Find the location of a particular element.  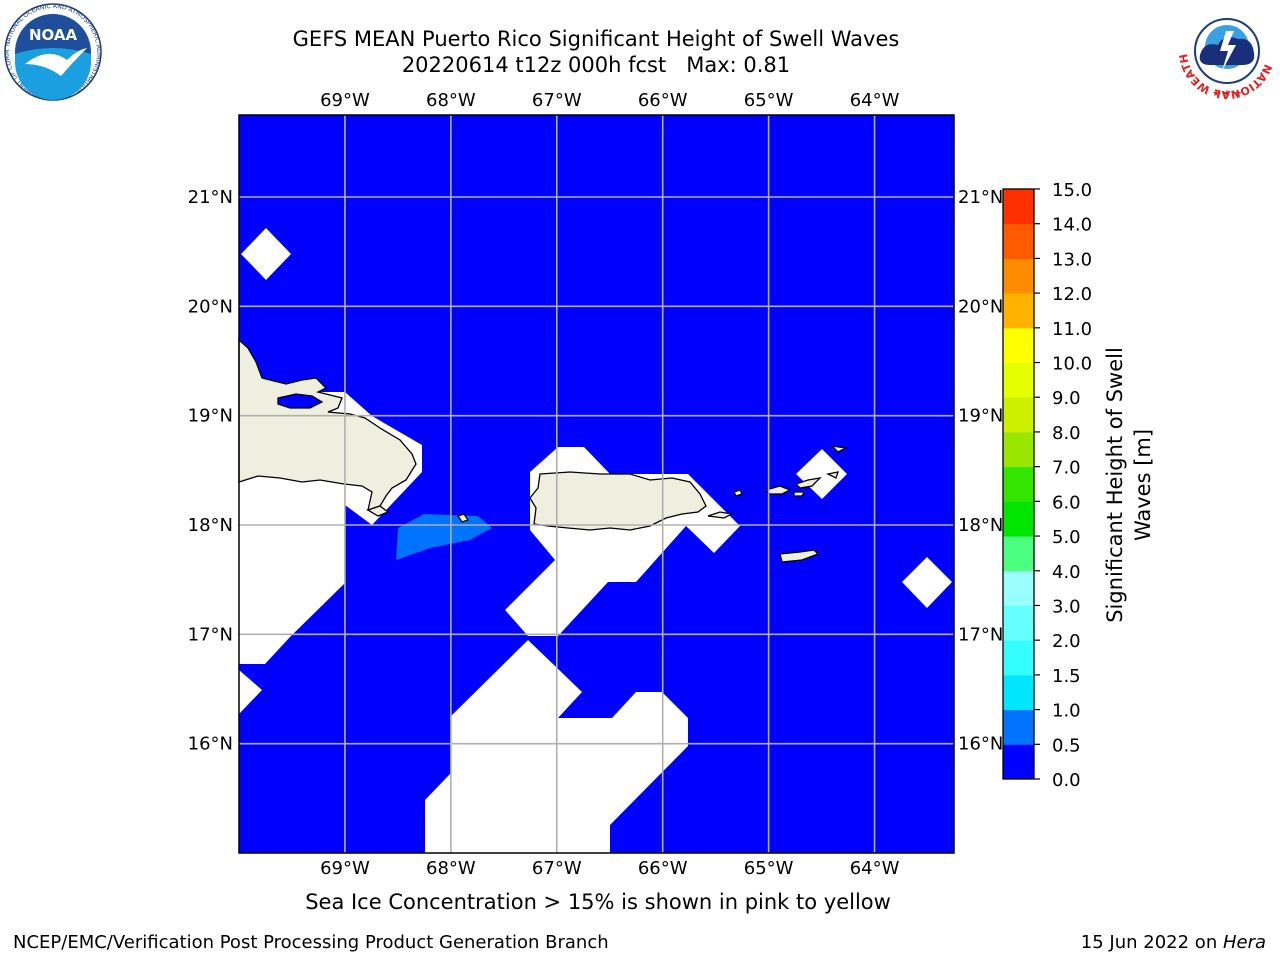

lat-label-right: 16°N is located at coordinates (980, 744).